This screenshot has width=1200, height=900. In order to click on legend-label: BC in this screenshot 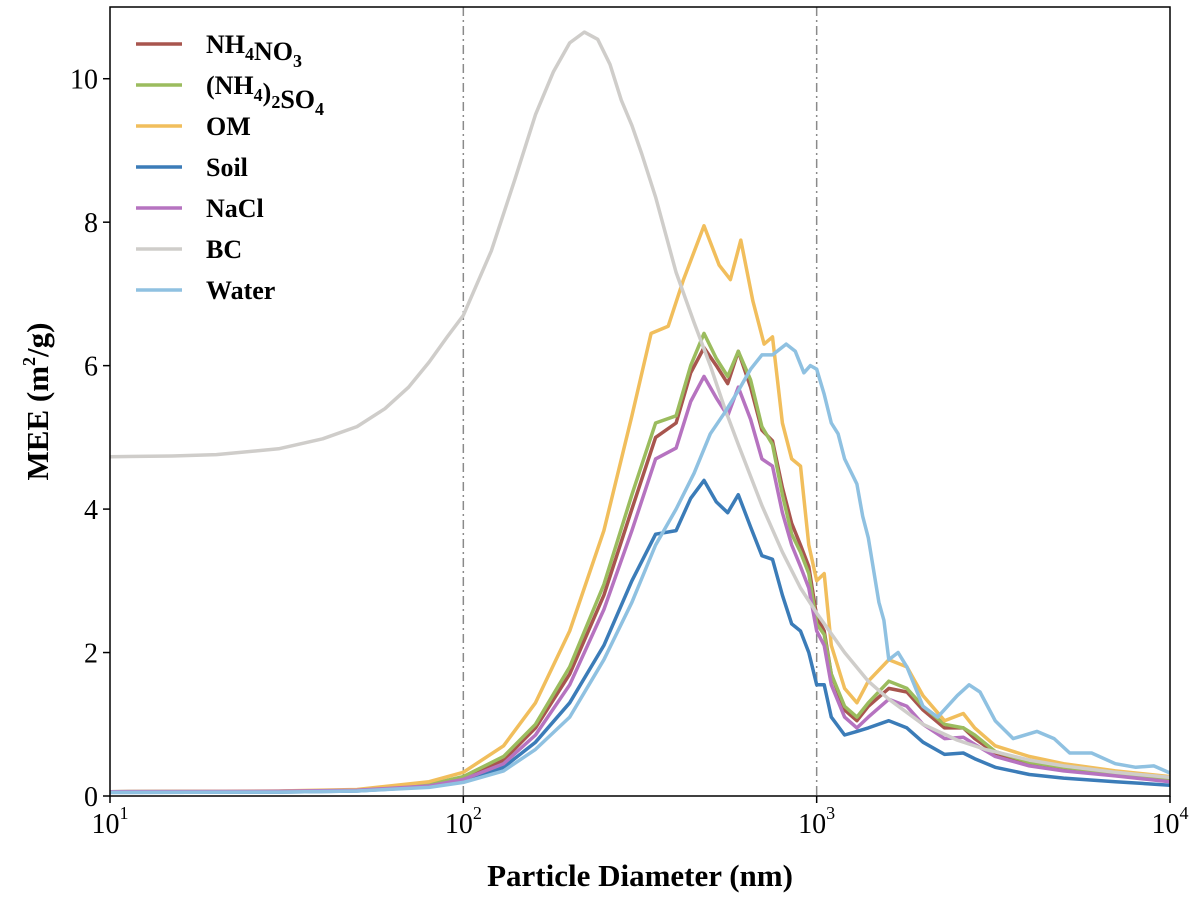, I will do `click(224, 249)`.